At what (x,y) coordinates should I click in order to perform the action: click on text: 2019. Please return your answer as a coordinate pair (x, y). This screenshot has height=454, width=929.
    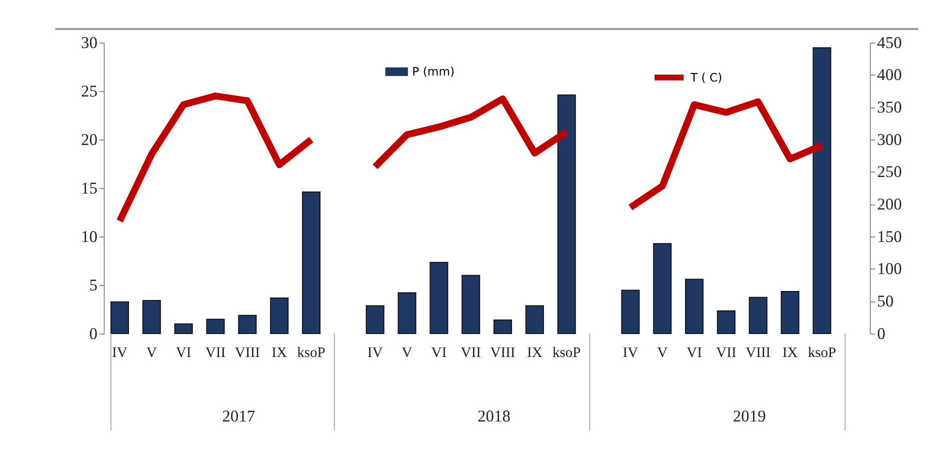
    Looking at the image, I should click on (749, 416).